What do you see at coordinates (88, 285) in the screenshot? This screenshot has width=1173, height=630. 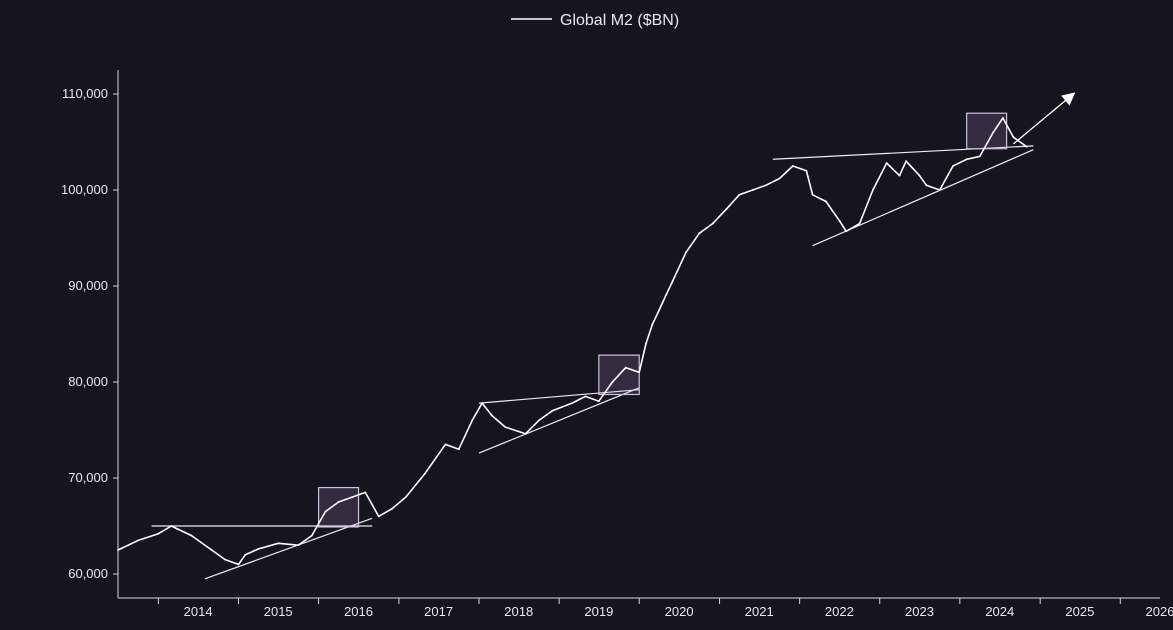 I see `y-tick-label: 90,000` at bounding box center [88, 285].